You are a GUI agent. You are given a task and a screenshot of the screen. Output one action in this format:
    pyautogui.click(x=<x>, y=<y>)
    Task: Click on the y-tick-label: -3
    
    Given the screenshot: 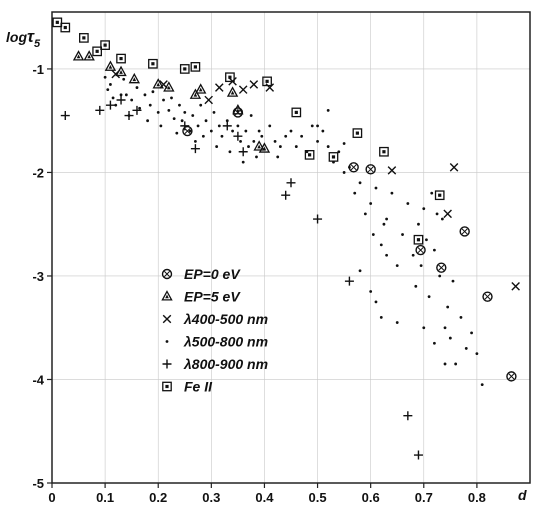 What is the action you would take?
    pyautogui.click(x=38, y=276)
    